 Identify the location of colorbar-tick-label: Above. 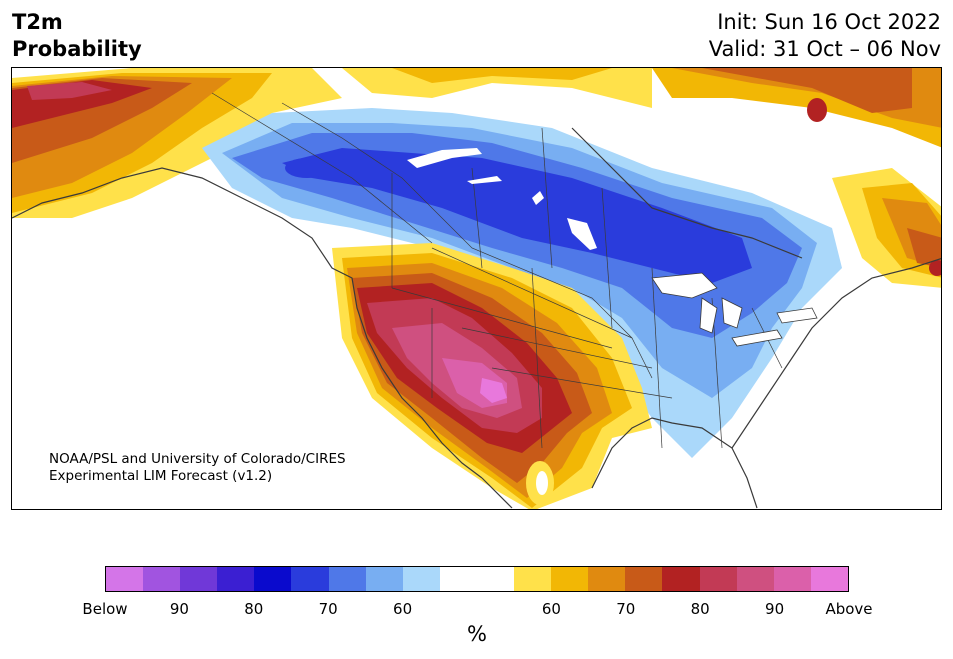
(849, 609).